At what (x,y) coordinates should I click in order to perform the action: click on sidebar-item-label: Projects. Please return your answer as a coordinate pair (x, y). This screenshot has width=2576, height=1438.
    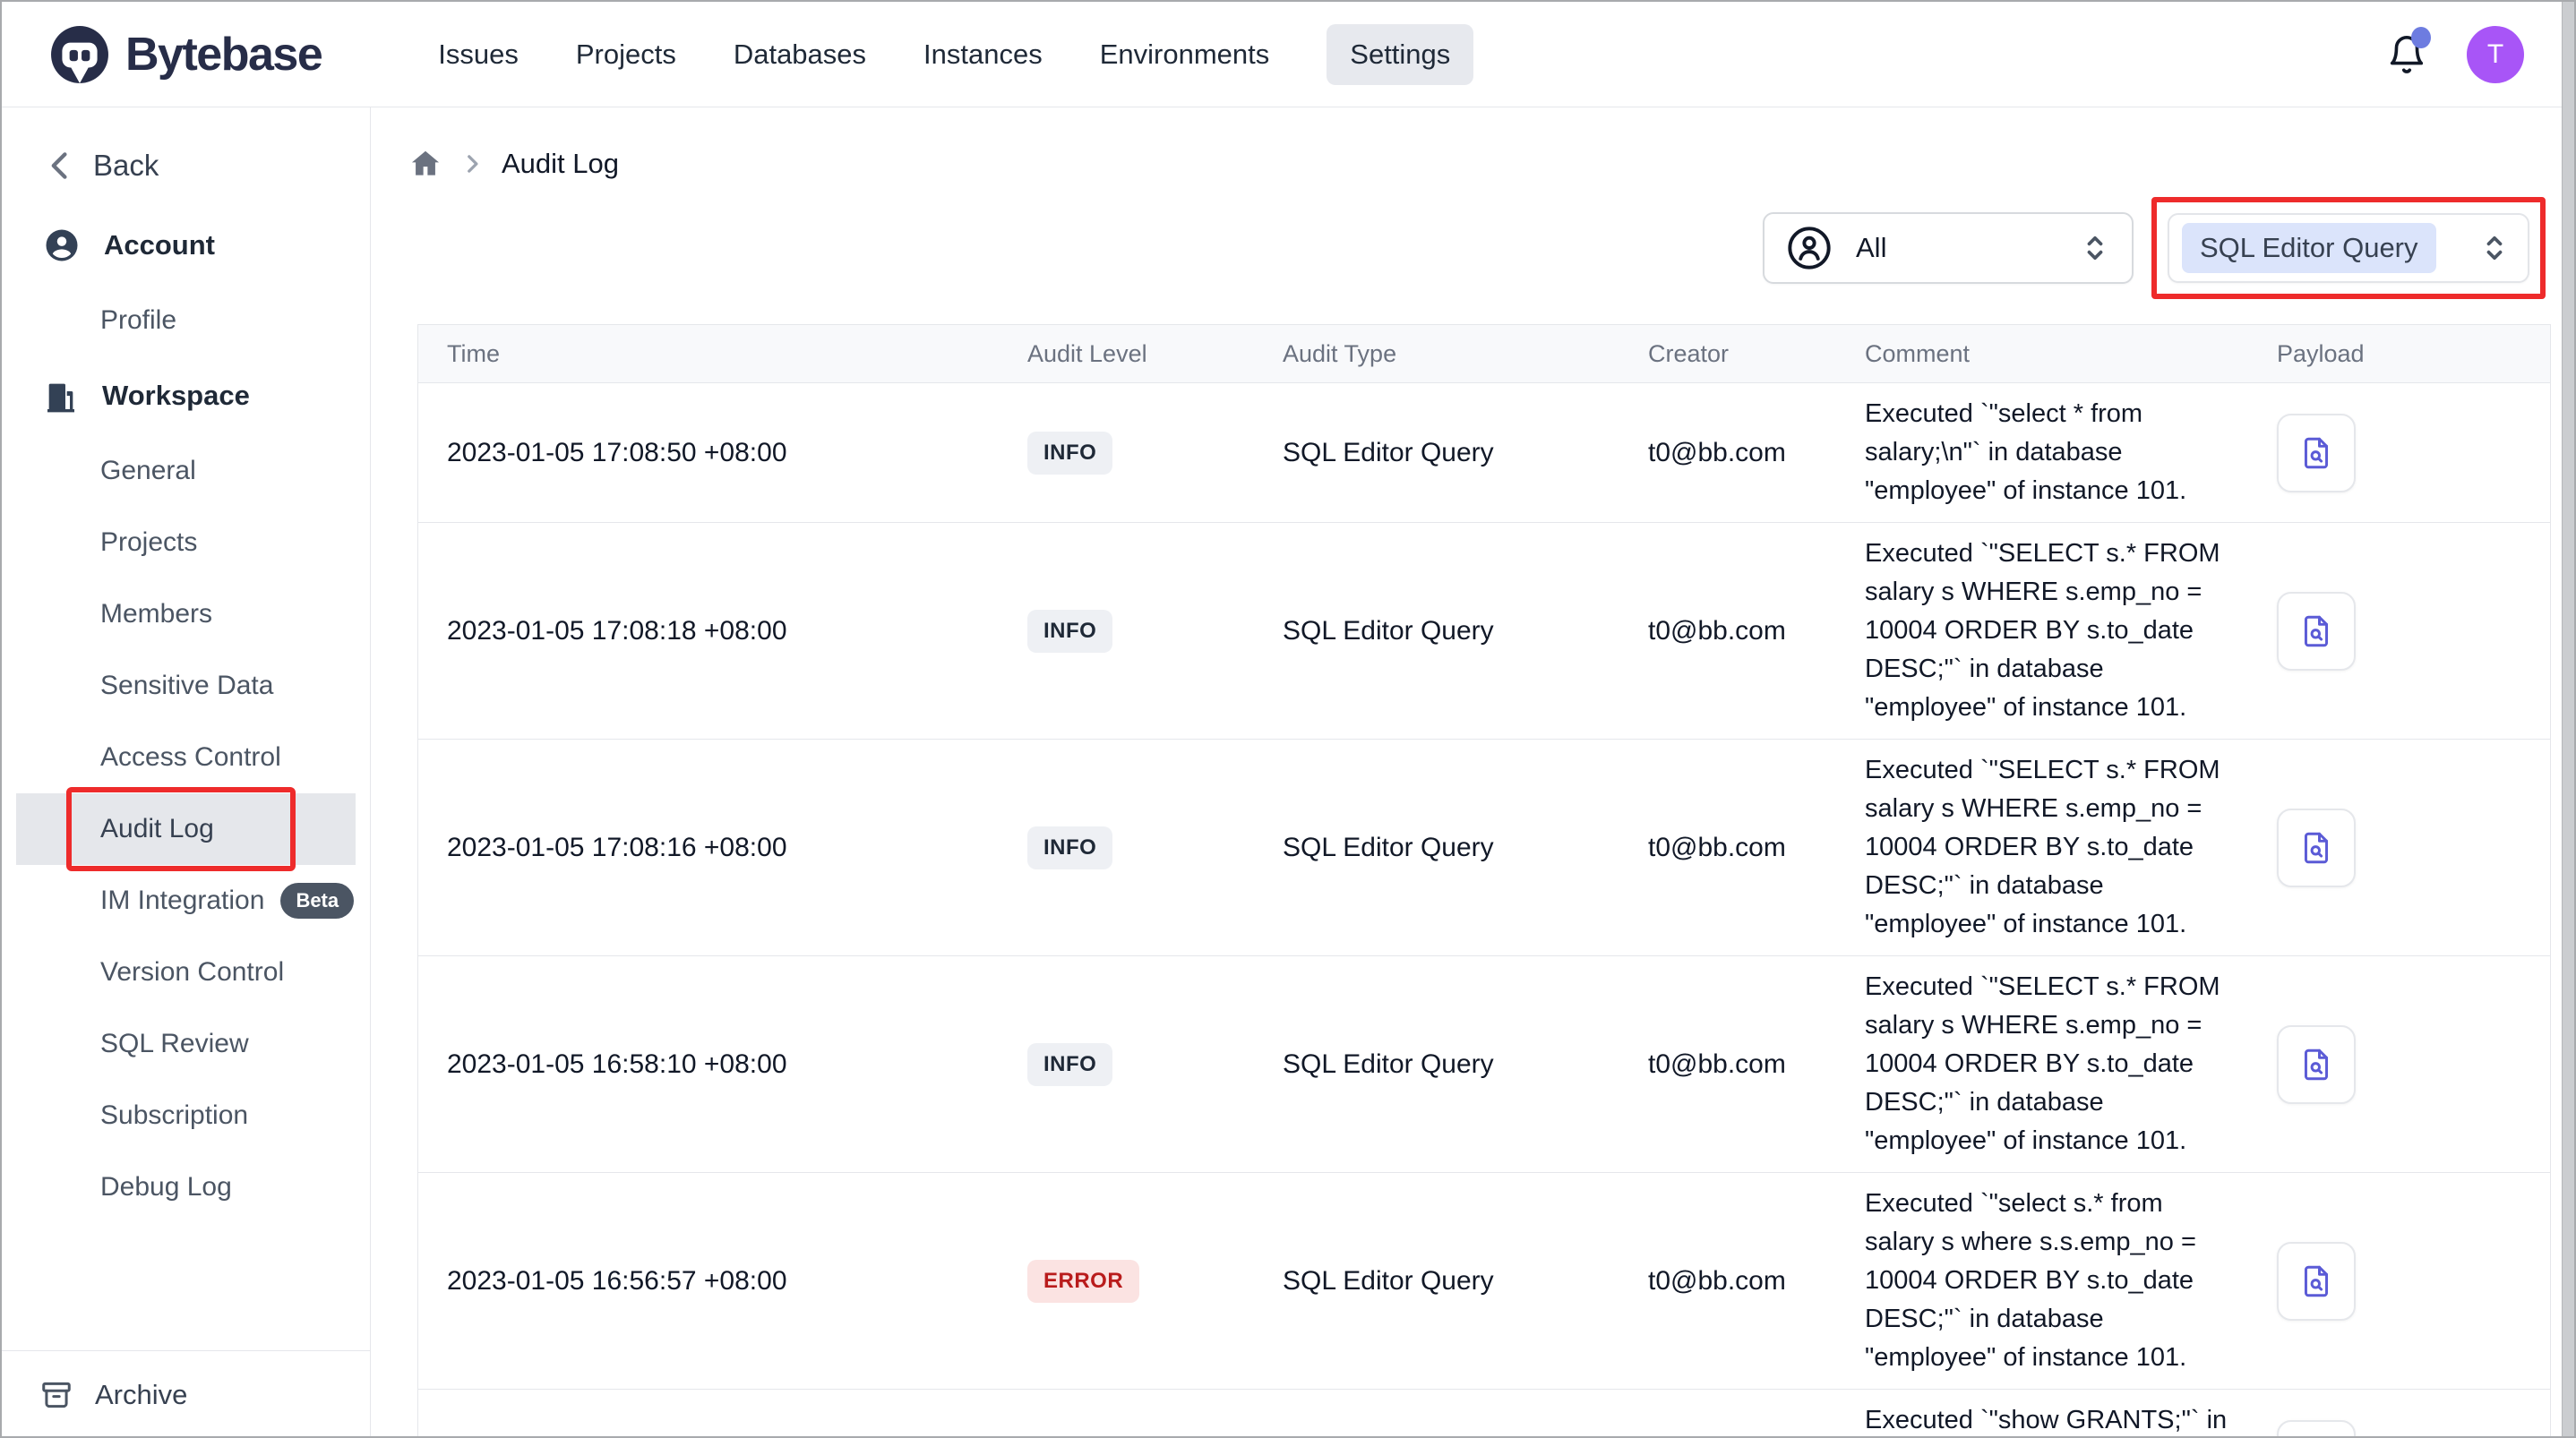
    Looking at the image, I should click on (149, 542).